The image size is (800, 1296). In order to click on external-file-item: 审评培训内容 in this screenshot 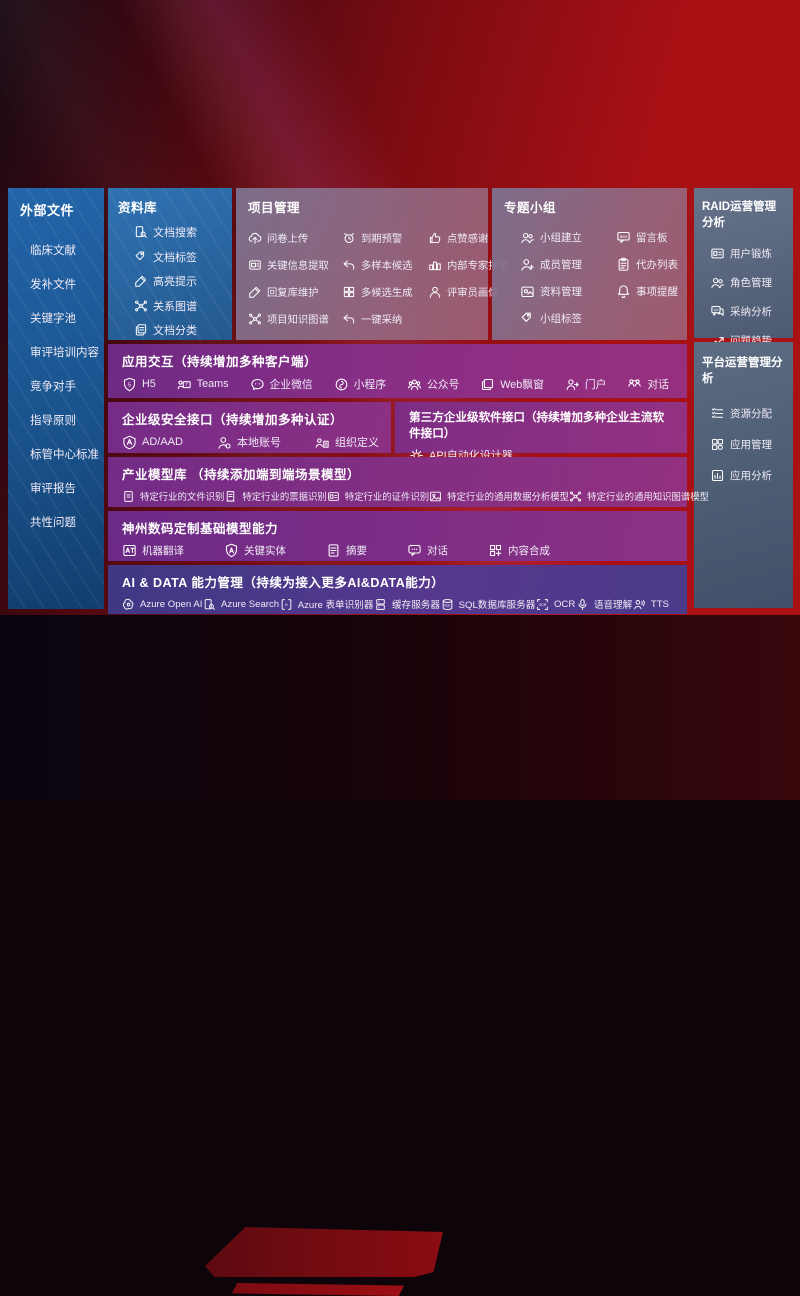, I will do `click(62, 352)`.